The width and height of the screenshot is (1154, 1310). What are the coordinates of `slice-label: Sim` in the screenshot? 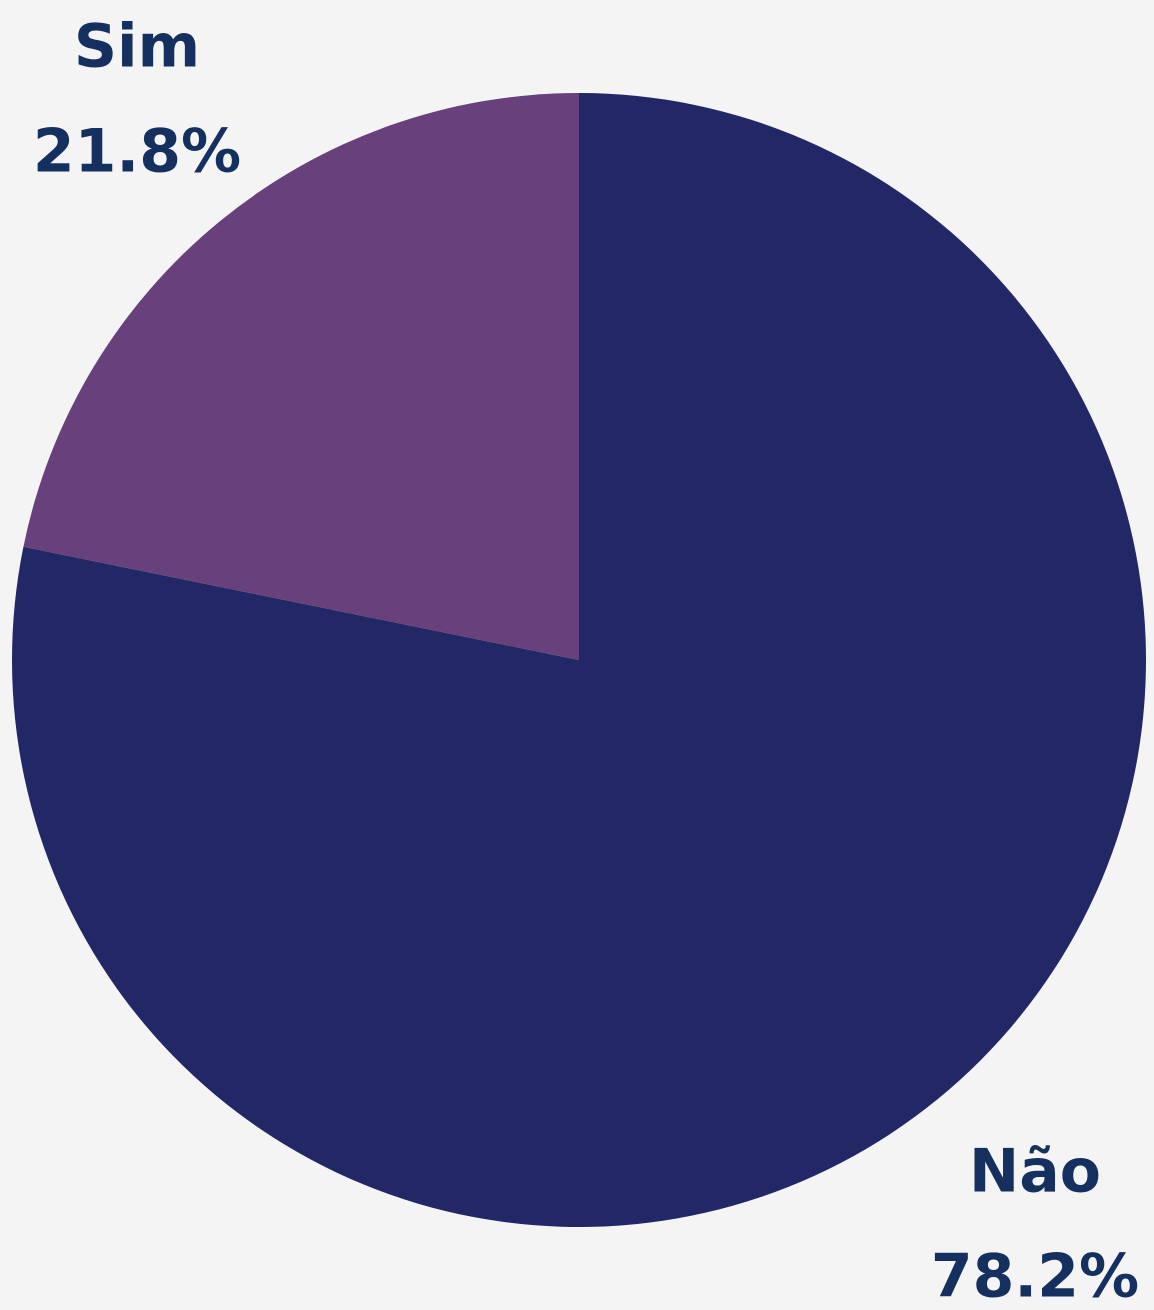 It's located at (137, 47).